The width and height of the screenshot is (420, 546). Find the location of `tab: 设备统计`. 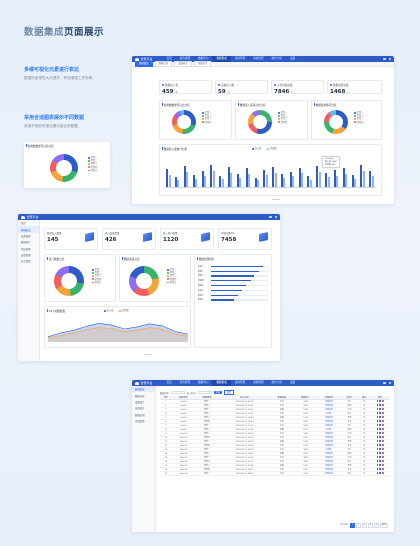

tab: 设备统计 is located at coordinates (183, 64).